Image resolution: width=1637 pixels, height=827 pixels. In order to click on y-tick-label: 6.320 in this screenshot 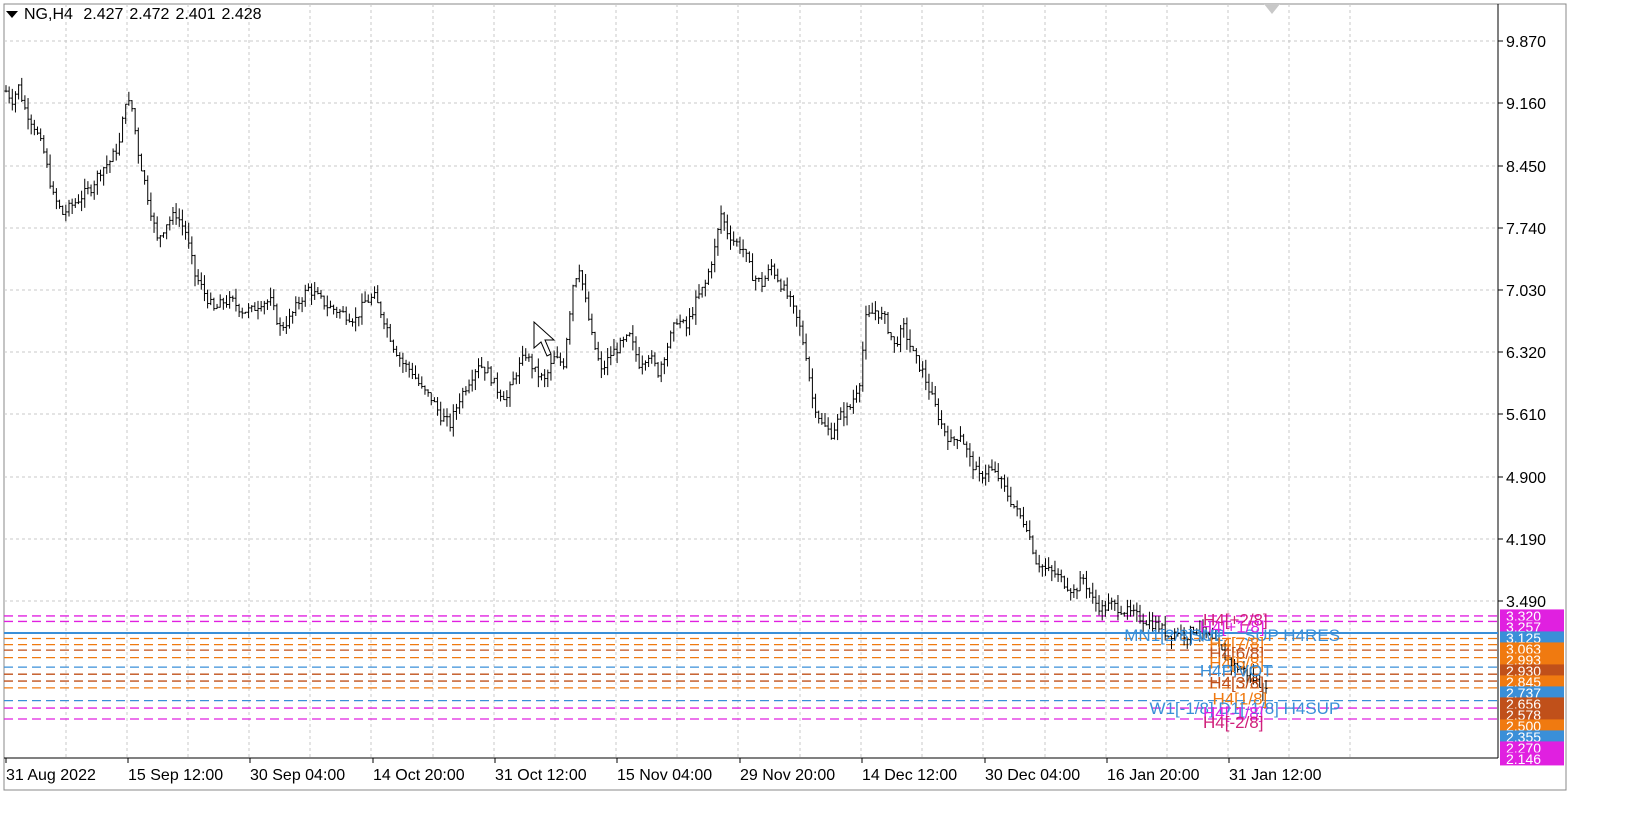, I will do `click(1526, 353)`.